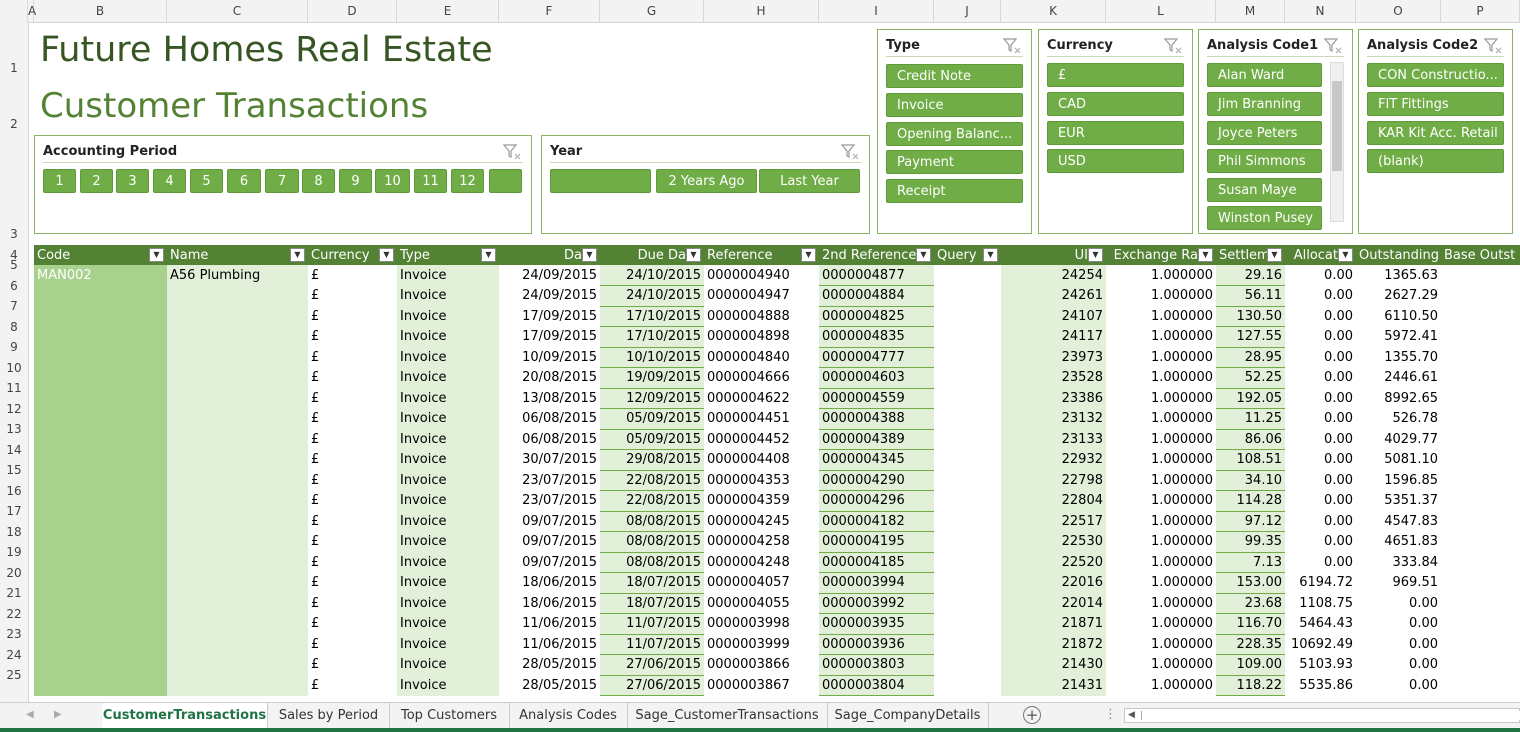  Describe the element at coordinates (954, 76) in the screenshot. I see `slicer-item: Credit Note` at that location.